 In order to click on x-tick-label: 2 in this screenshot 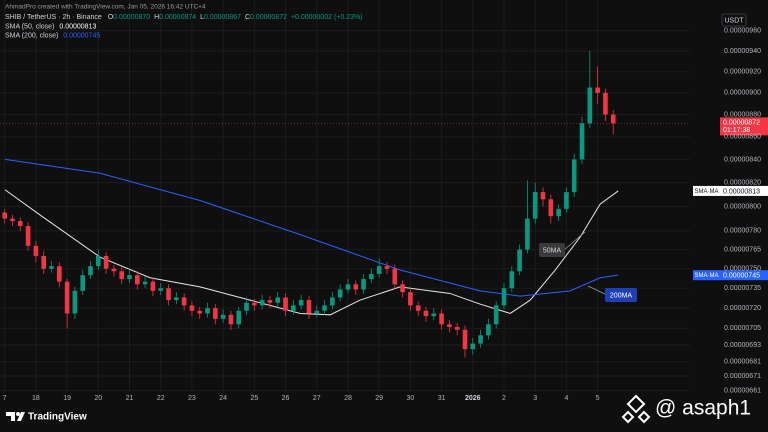, I will do `click(504, 398)`.